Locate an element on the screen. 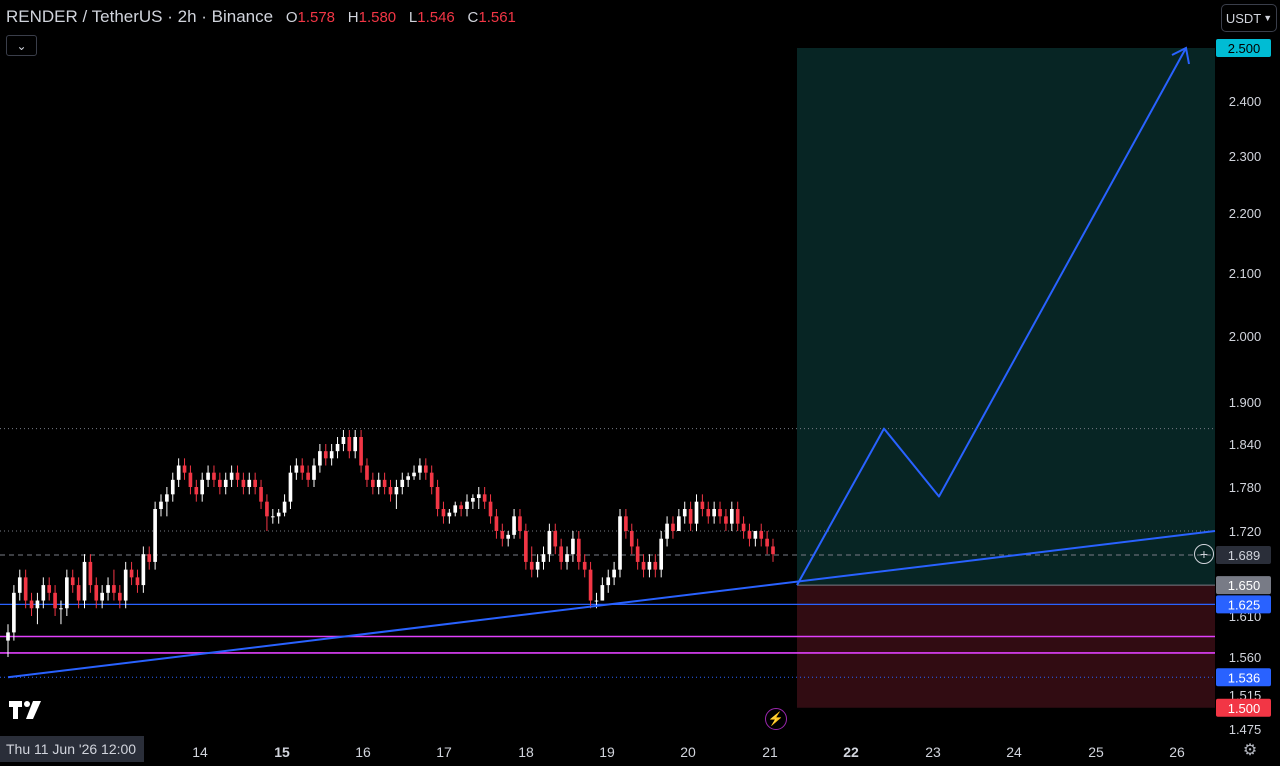 The height and width of the screenshot is (766, 1280). price-tick-label: 1.780 is located at coordinates (1245, 487).